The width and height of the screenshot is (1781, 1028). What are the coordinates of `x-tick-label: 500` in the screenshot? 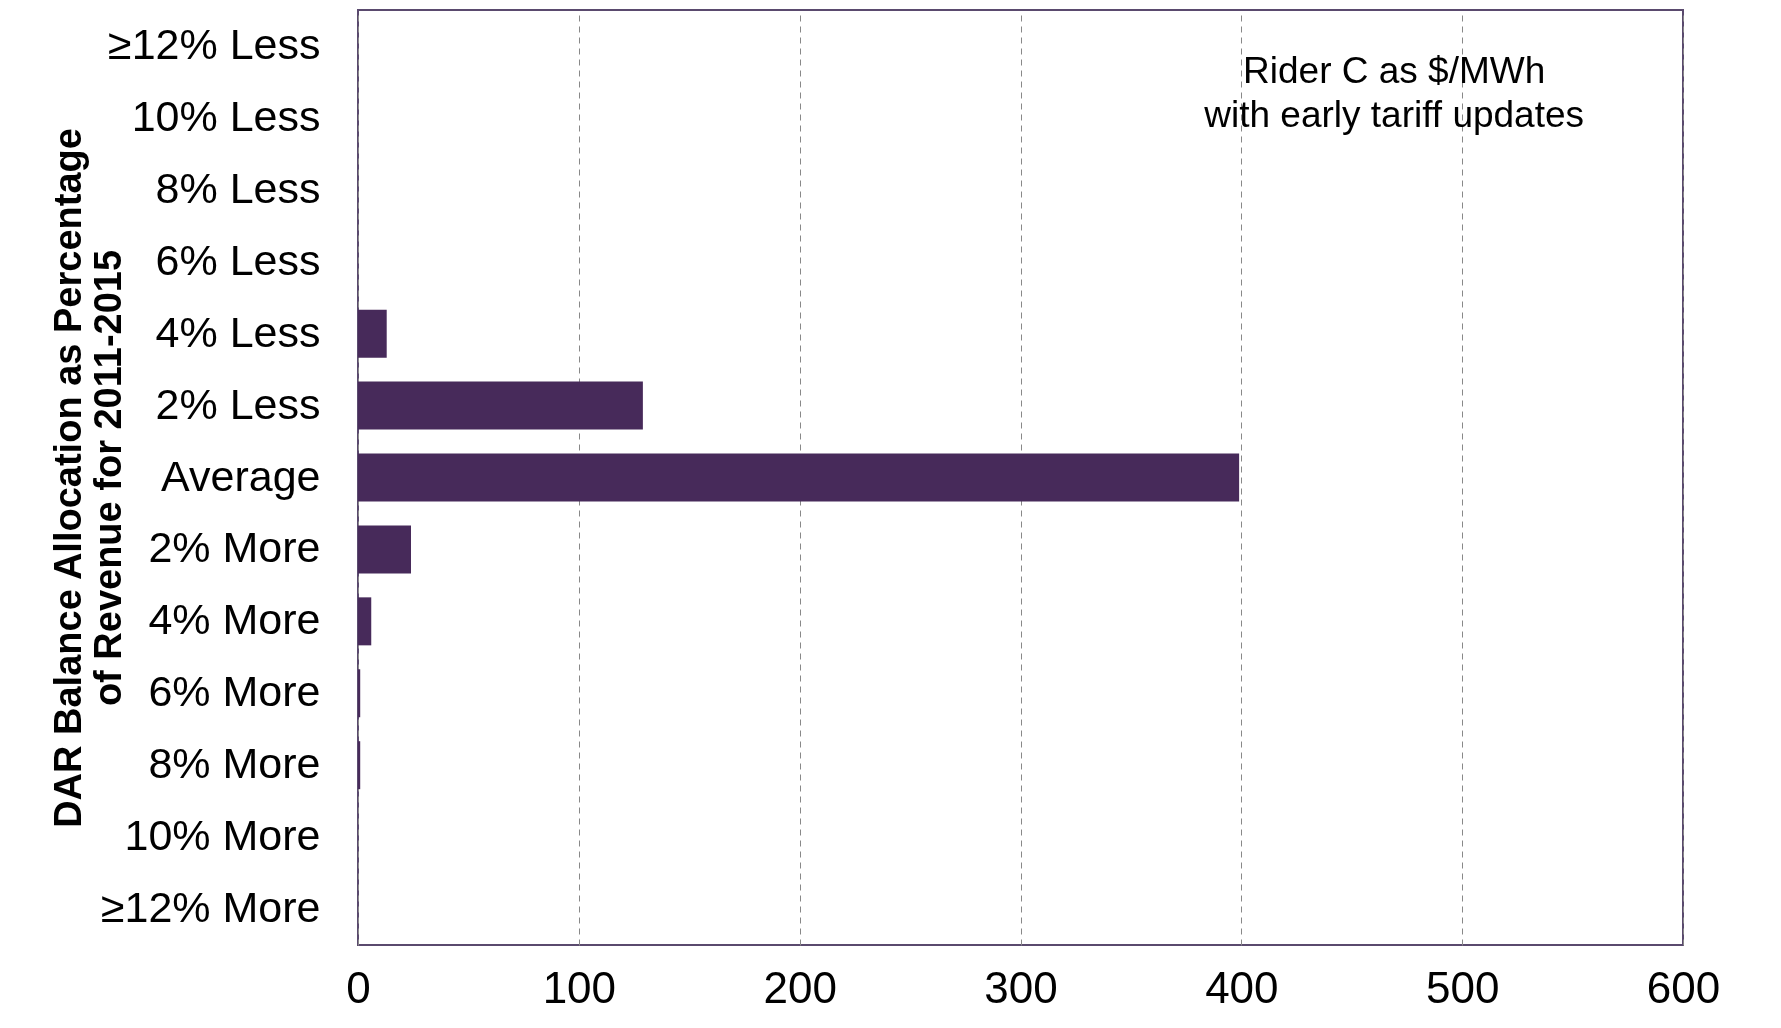 It's located at (1462, 987).